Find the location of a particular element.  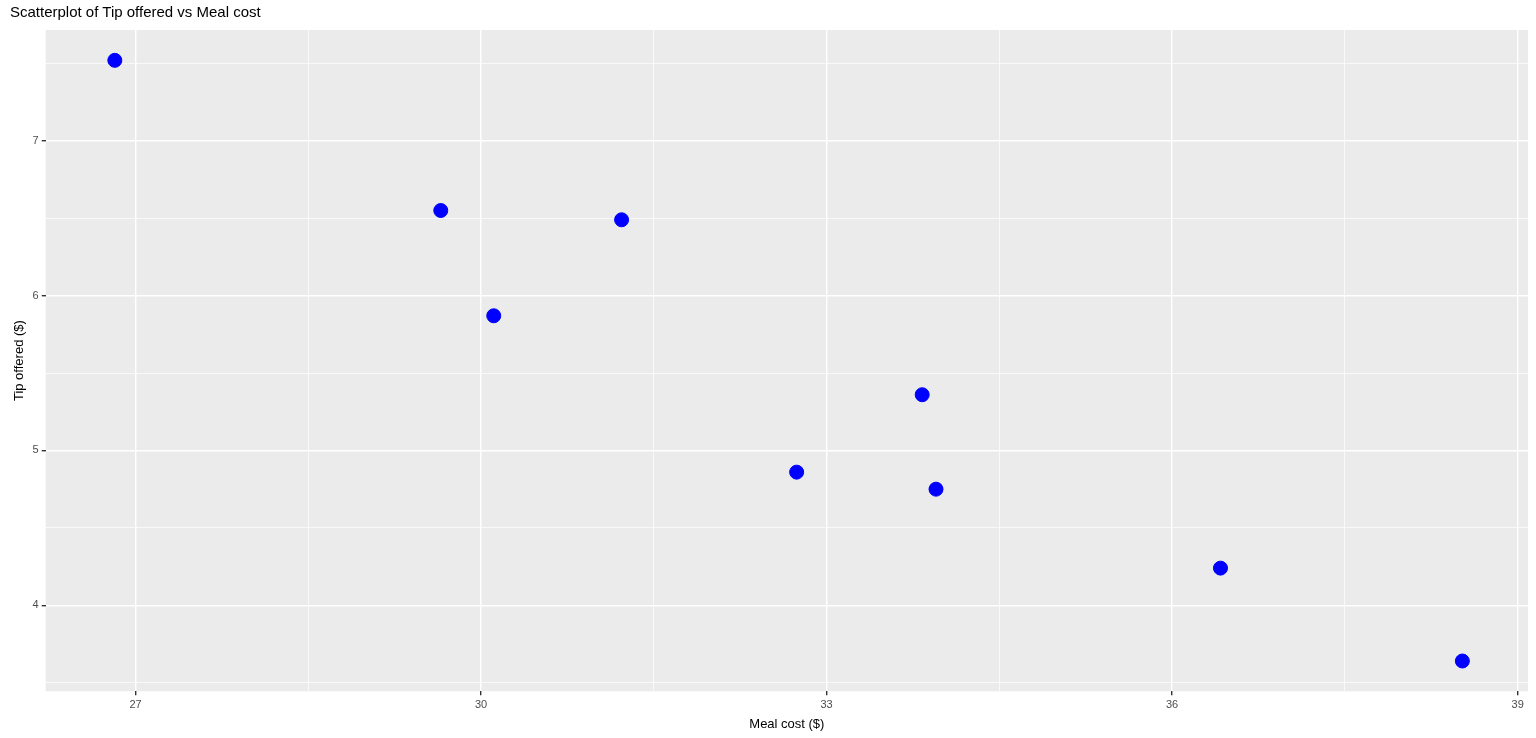

y-tick-label: 7 is located at coordinates (35, 139).